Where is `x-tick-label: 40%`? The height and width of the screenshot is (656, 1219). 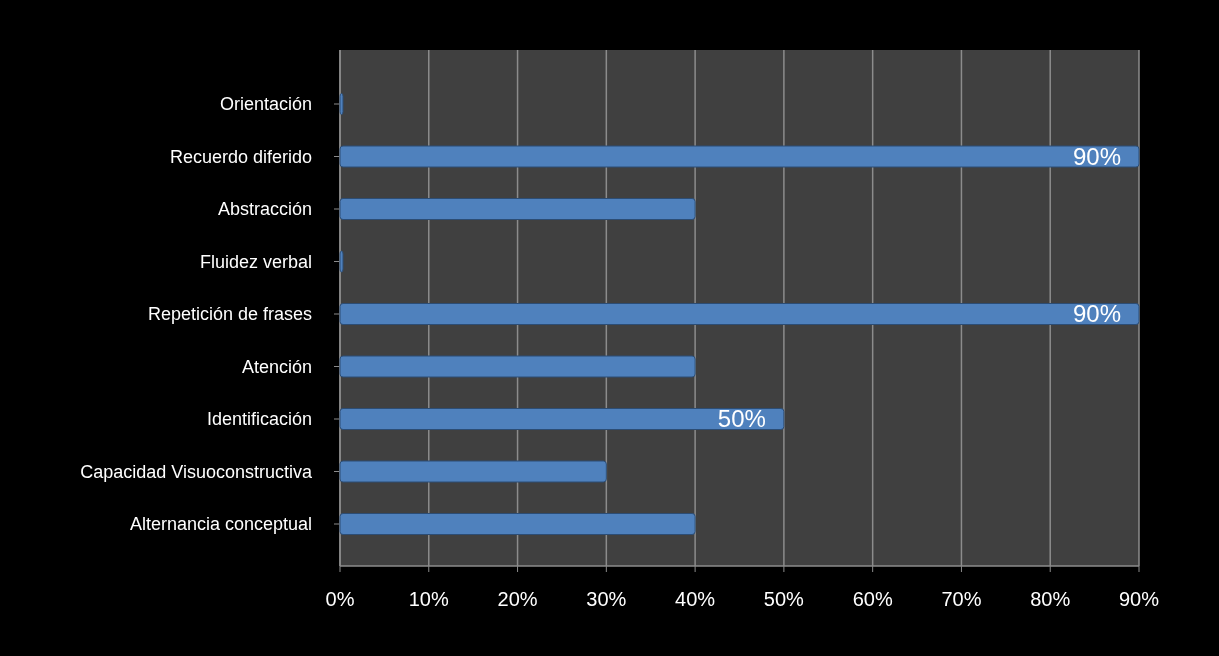
x-tick-label: 40% is located at coordinates (695, 599).